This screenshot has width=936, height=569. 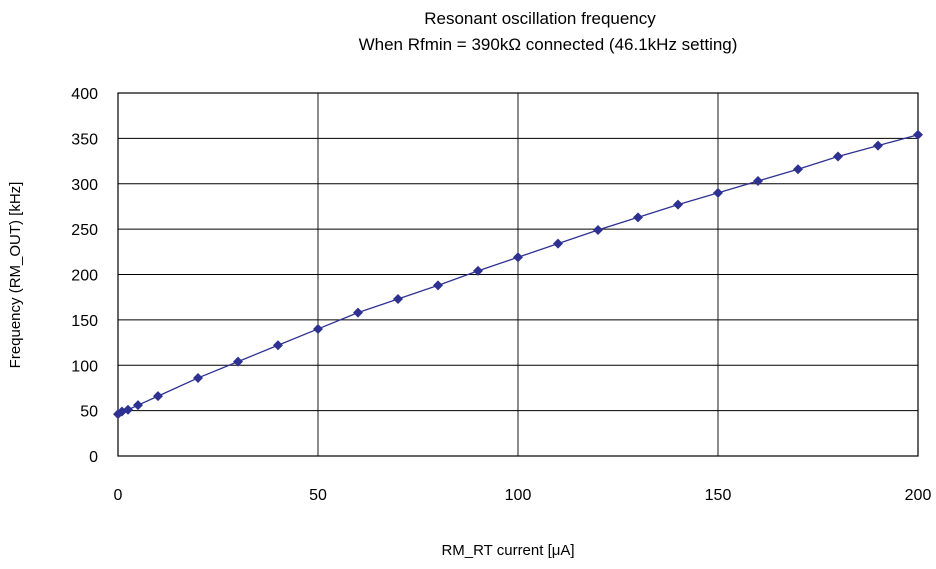 I want to click on x-tick-label: 100, so click(x=518, y=495).